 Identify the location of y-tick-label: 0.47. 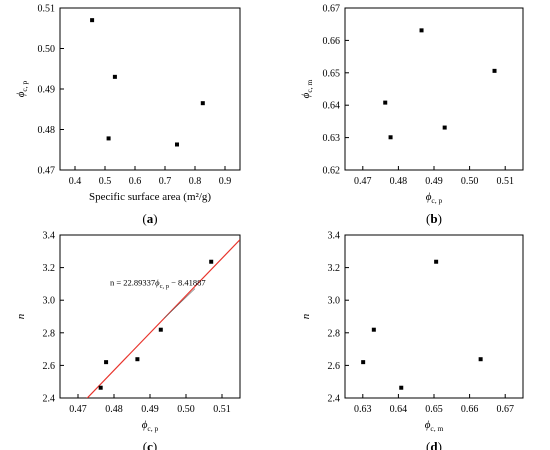
(47, 171).